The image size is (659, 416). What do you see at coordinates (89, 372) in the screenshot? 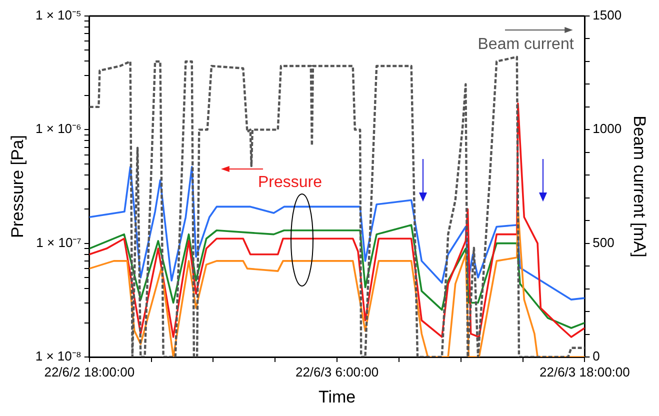
I see `x-tick-label: 22/6/2 18:00:00` at bounding box center [89, 372].